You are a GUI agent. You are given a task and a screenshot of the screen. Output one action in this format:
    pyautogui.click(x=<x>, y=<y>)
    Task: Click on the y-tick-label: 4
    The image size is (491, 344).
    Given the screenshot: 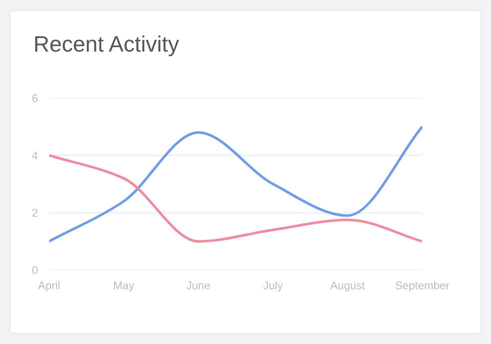 What is the action you would take?
    pyautogui.click(x=35, y=156)
    